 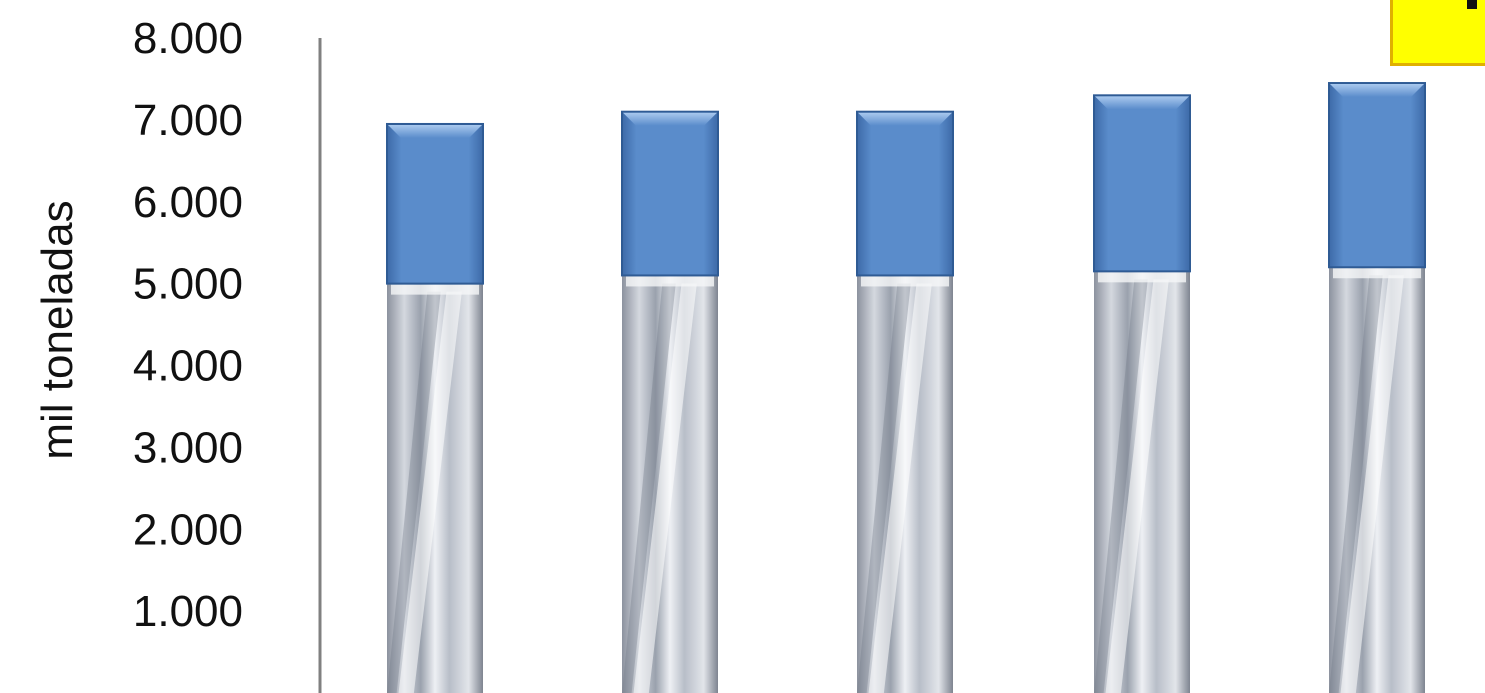 What do you see at coordinates (57, 329) in the screenshot?
I see `y-axis-title: mil toneladas` at bounding box center [57, 329].